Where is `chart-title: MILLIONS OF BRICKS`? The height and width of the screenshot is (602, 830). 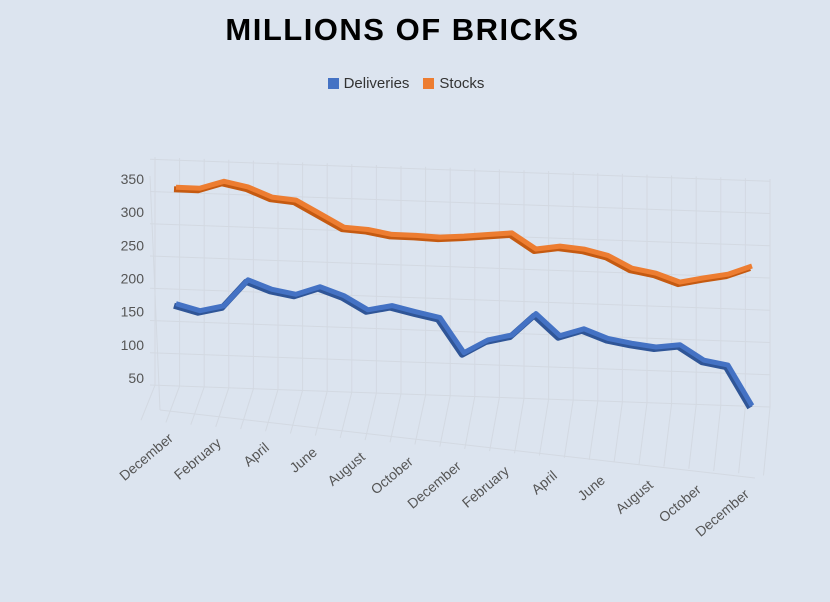
chart-title: MILLIONS OF BRICKS is located at coordinates (402, 29).